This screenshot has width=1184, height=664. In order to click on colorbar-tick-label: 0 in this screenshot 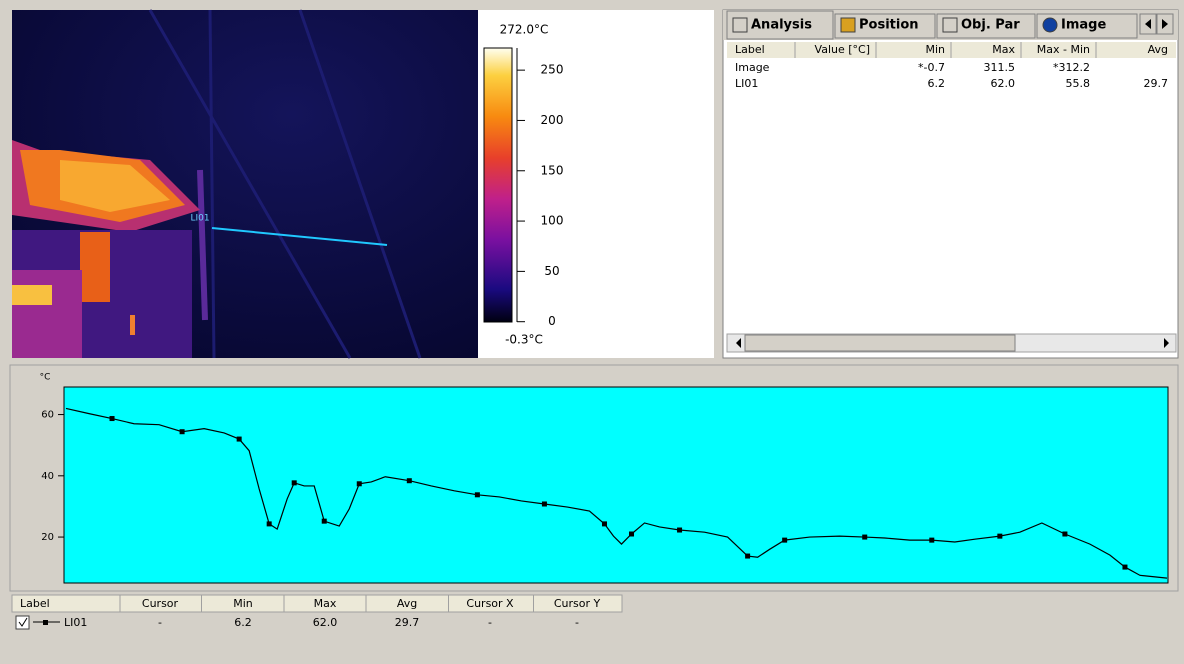, I will do `click(552, 321)`.